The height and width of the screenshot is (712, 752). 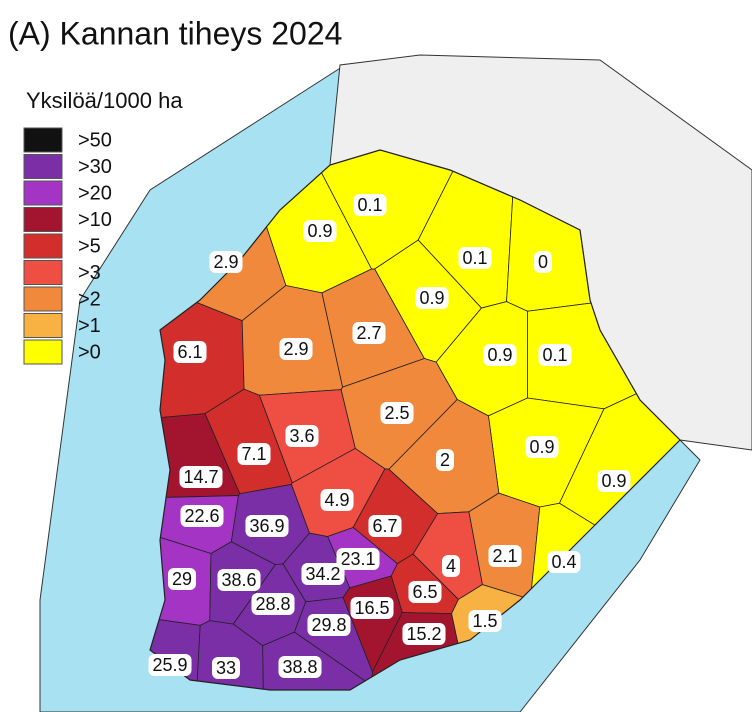 I want to click on region-label: 33, so click(x=226, y=668).